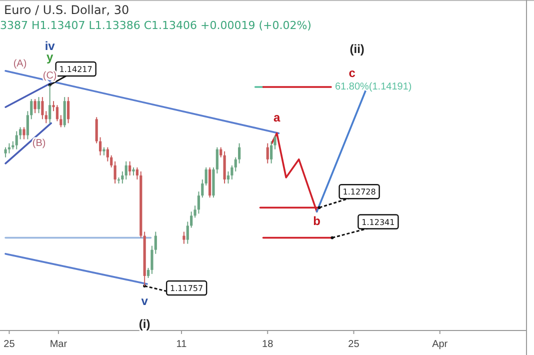 This screenshot has width=534, height=355. I want to click on annotation: c, so click(352, 73).